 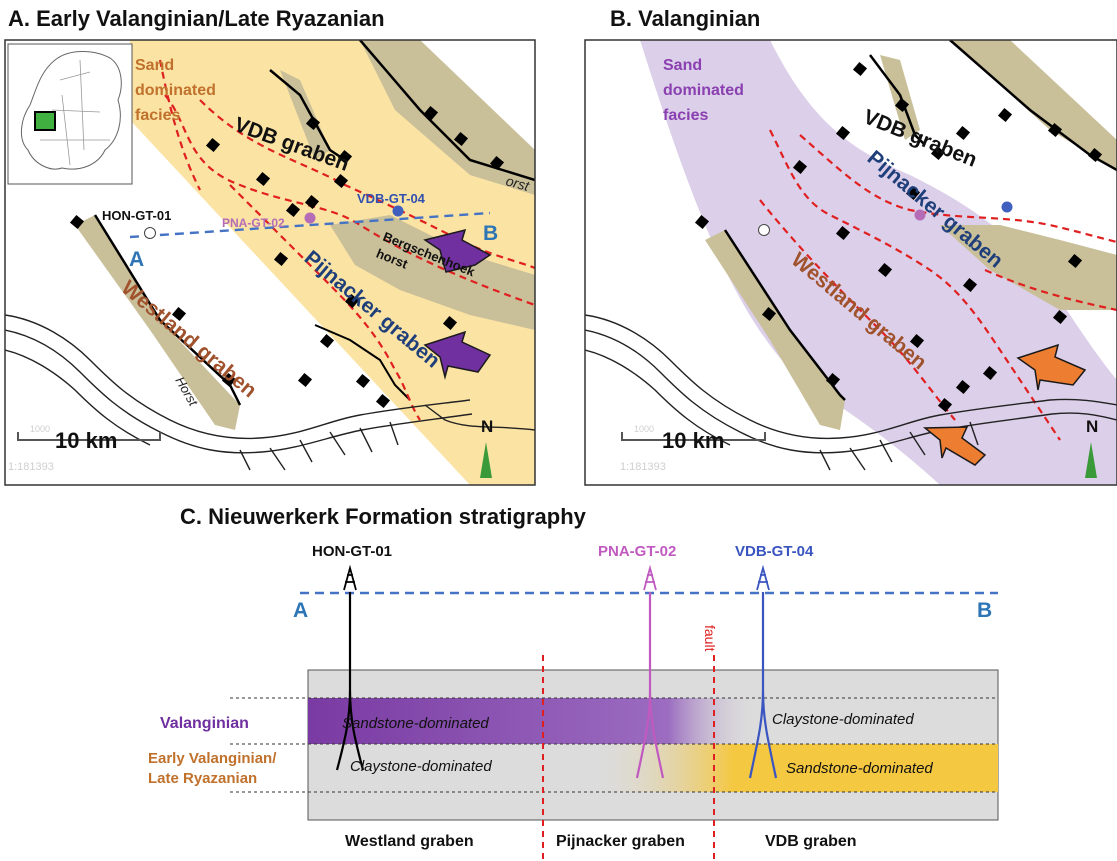 What do you see at coordinates (644, 429) in the screenshot?
I see `panel-b-scale-ghost-top: 1000` at bounding box center [644, 429].